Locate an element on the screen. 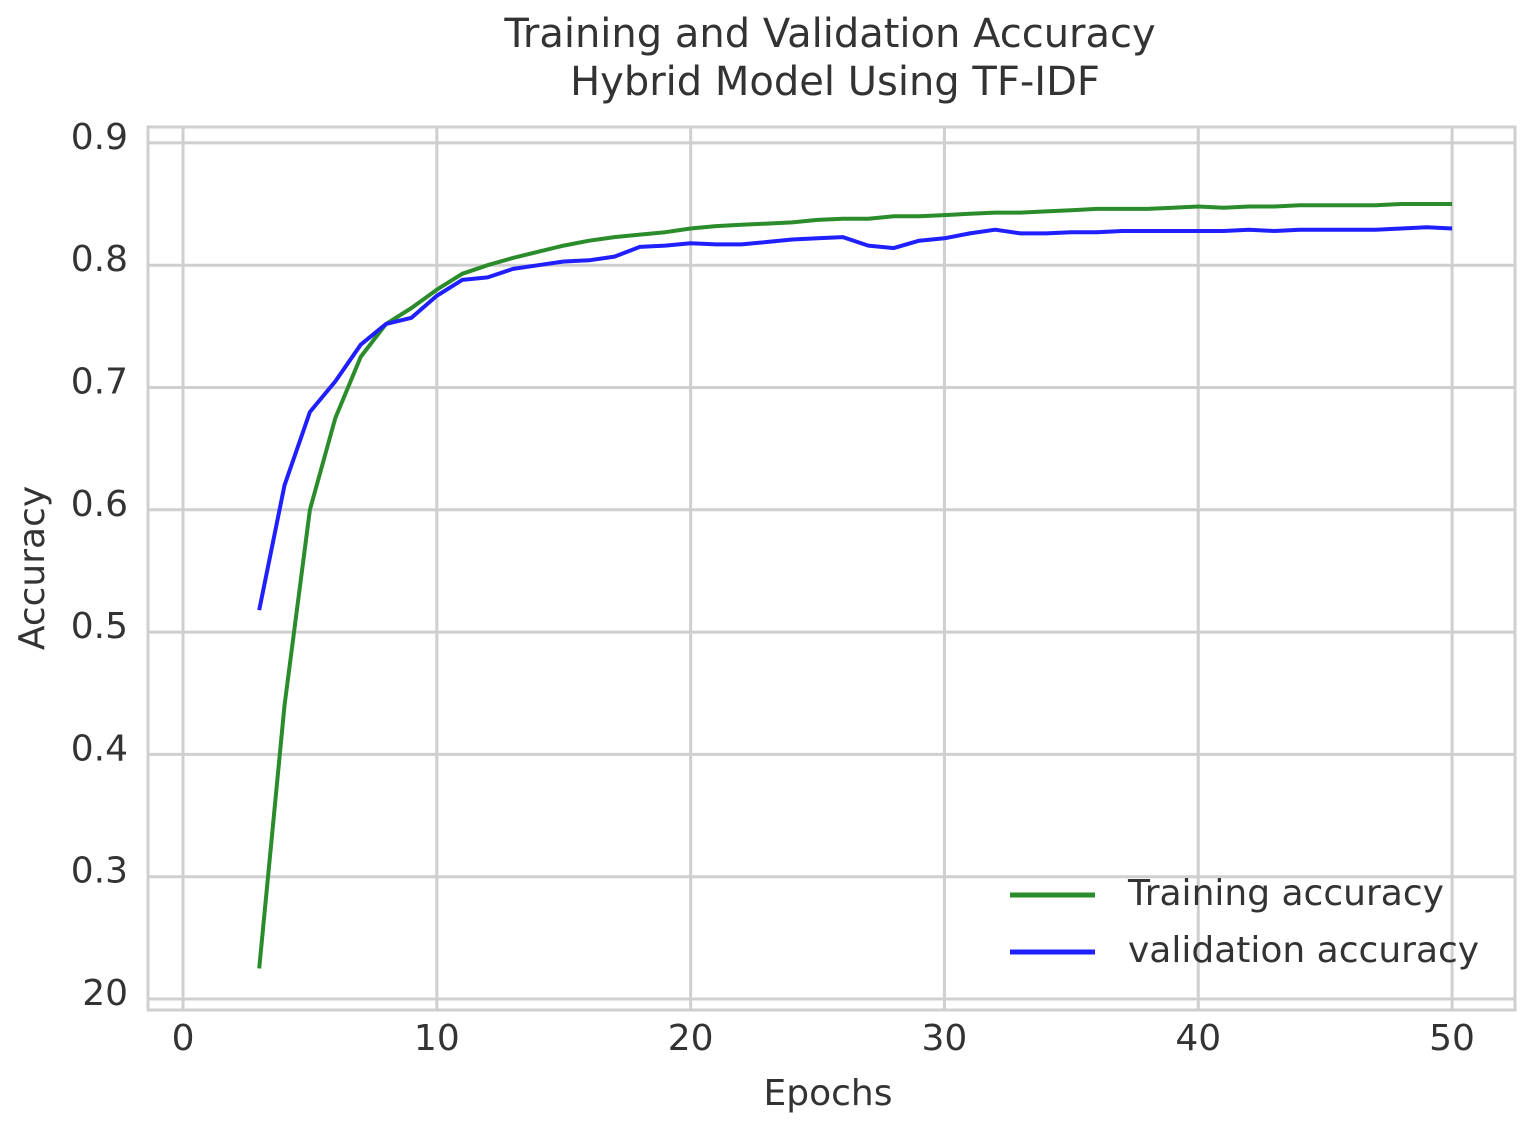 This screenshot has height=1138, width=1534. x-tick-label: 40 is located at coordinates (1198, 1038).